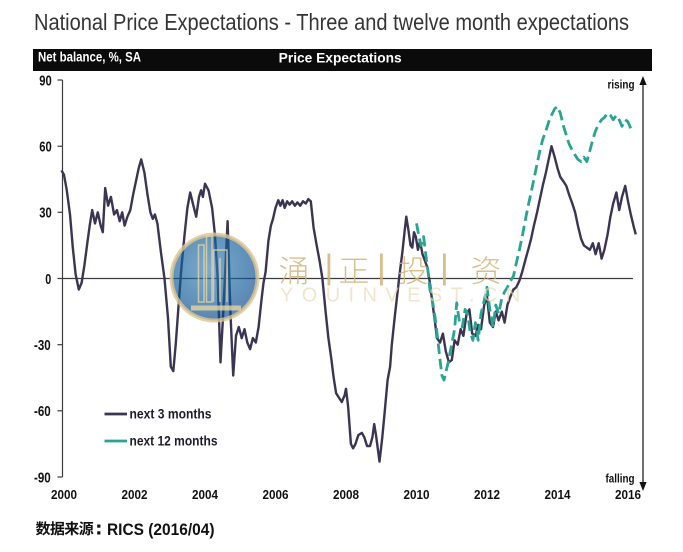  I want to click on svg-text: 2016, so click(628, 495).